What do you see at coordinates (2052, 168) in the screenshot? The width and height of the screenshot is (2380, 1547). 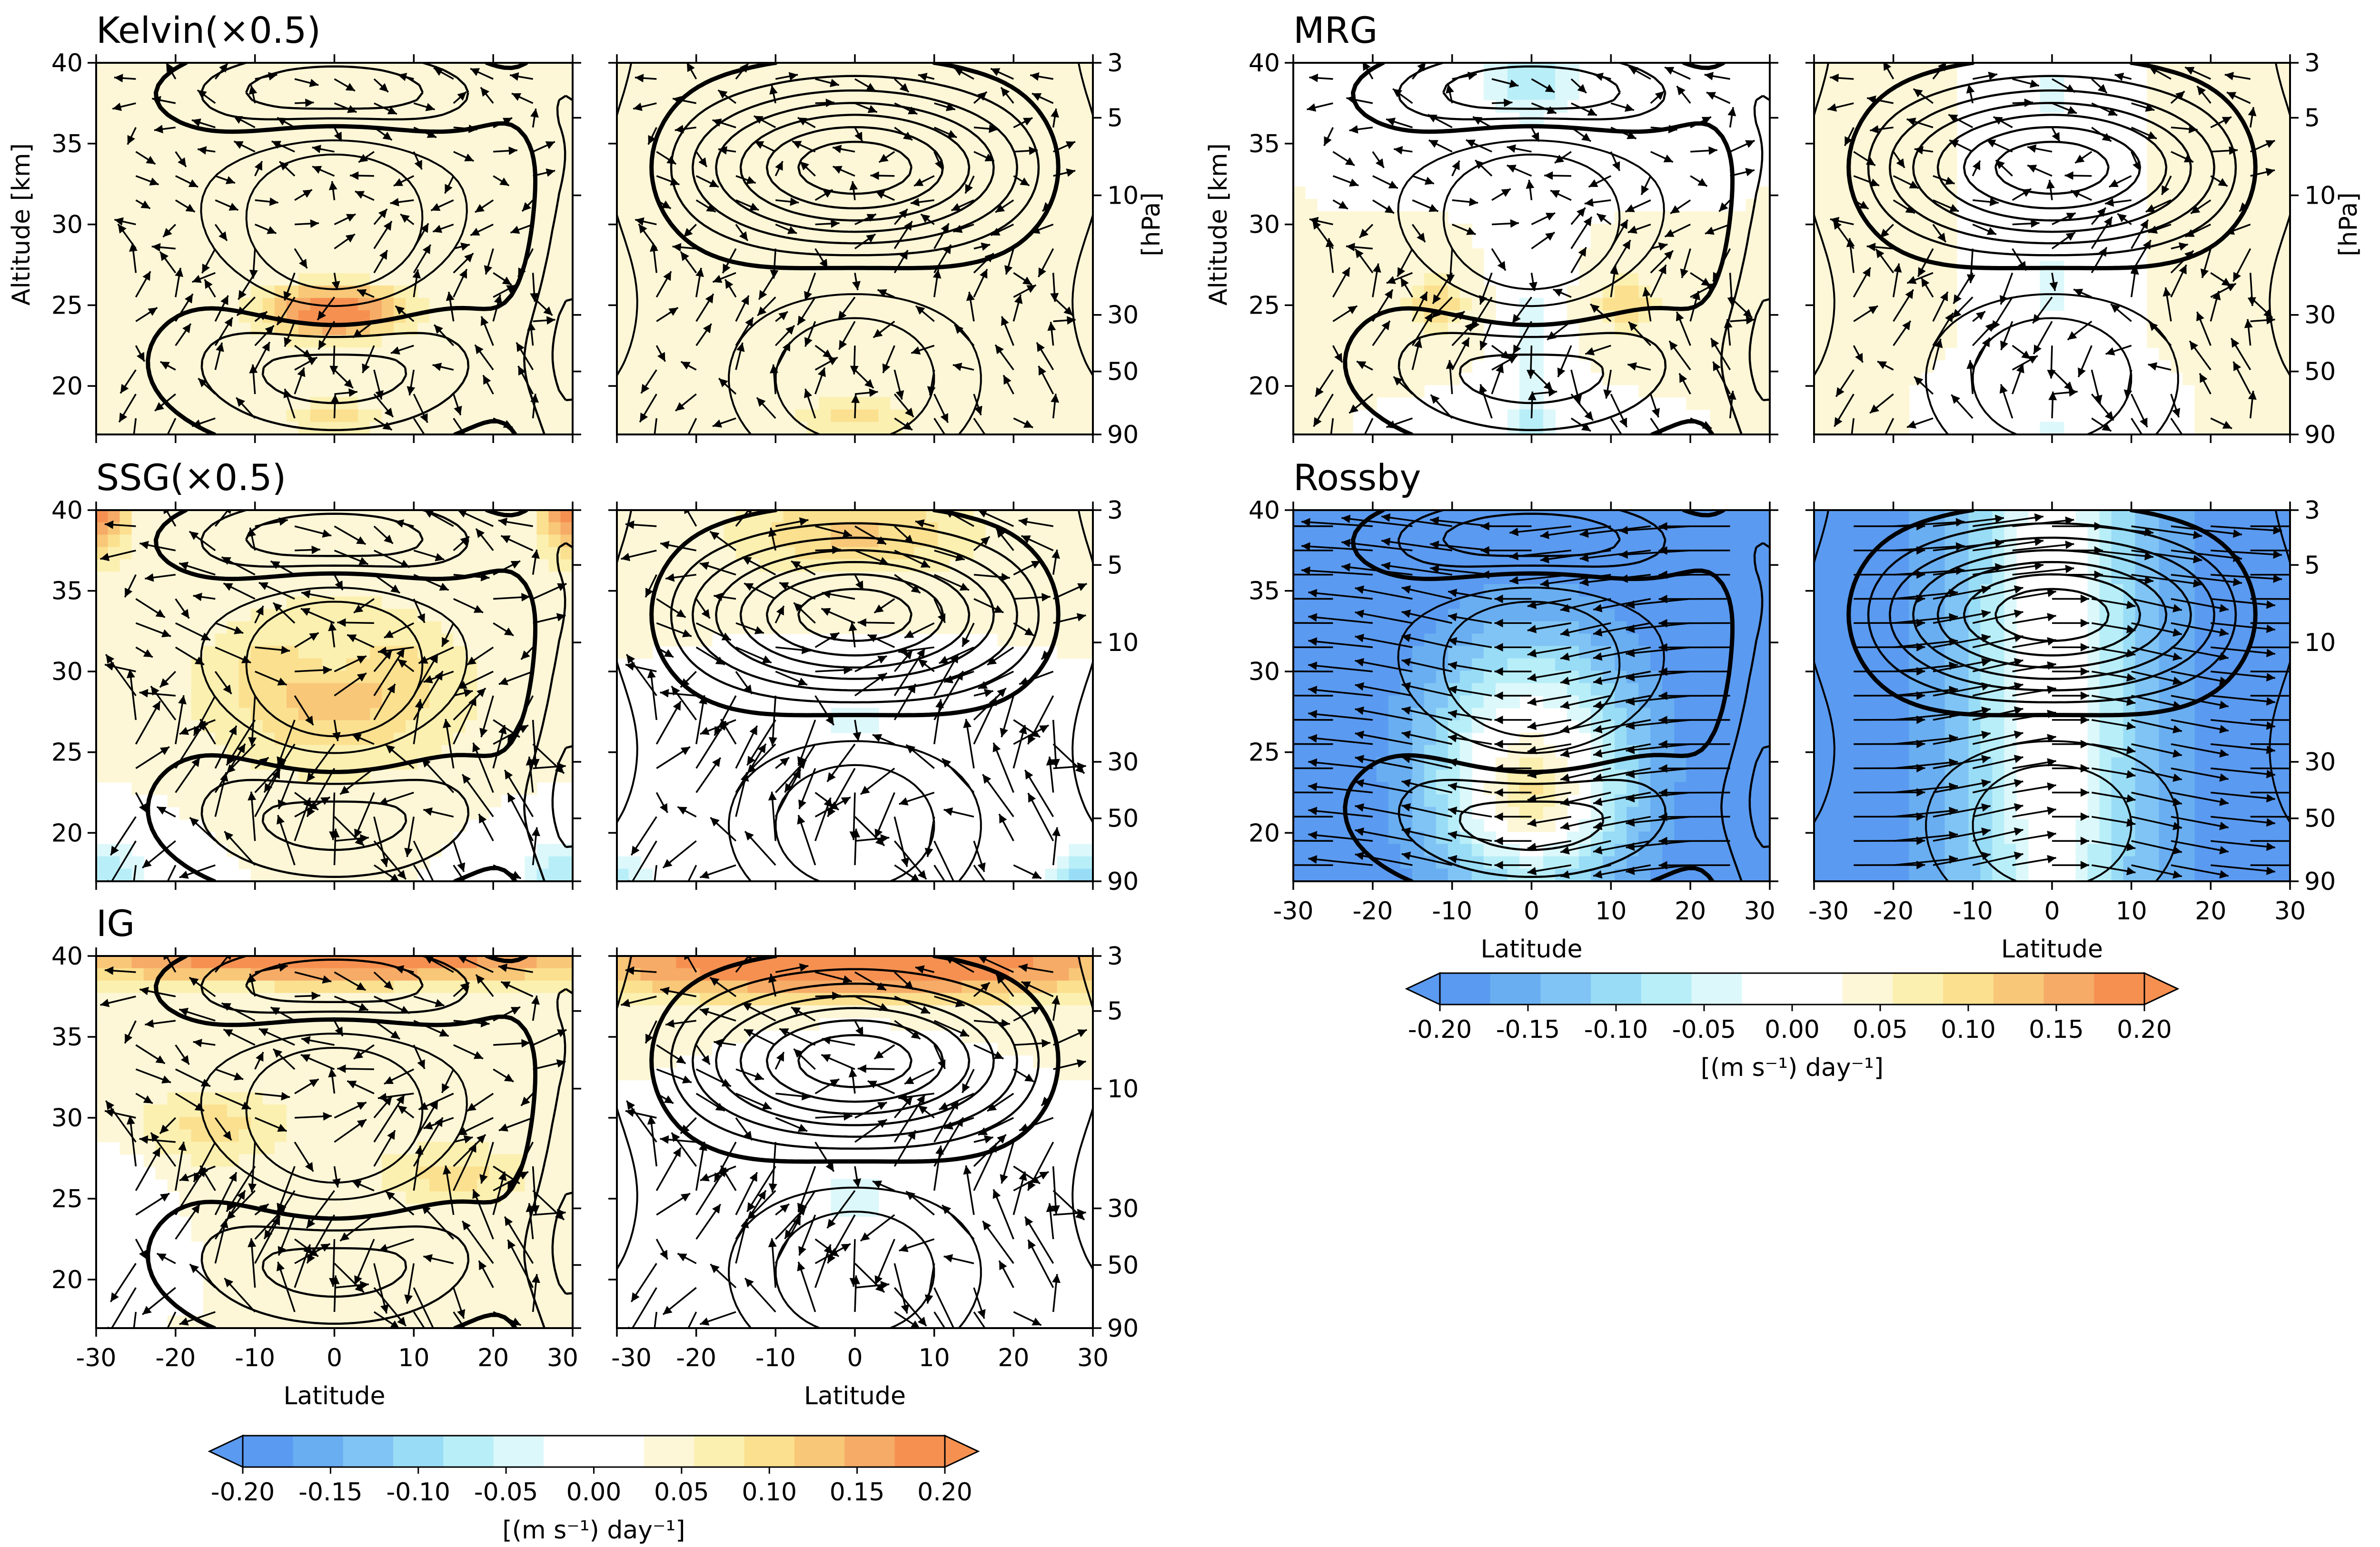 I see `easterly-contour` at bounding box center [2052, 168].